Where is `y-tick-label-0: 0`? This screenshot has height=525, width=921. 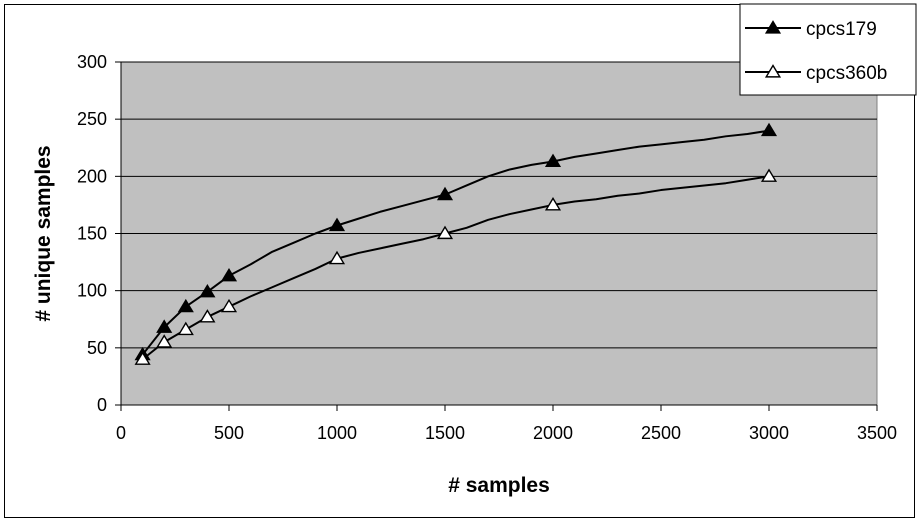 y-tick-label-0: 0 is located at coordinates (102, 405).